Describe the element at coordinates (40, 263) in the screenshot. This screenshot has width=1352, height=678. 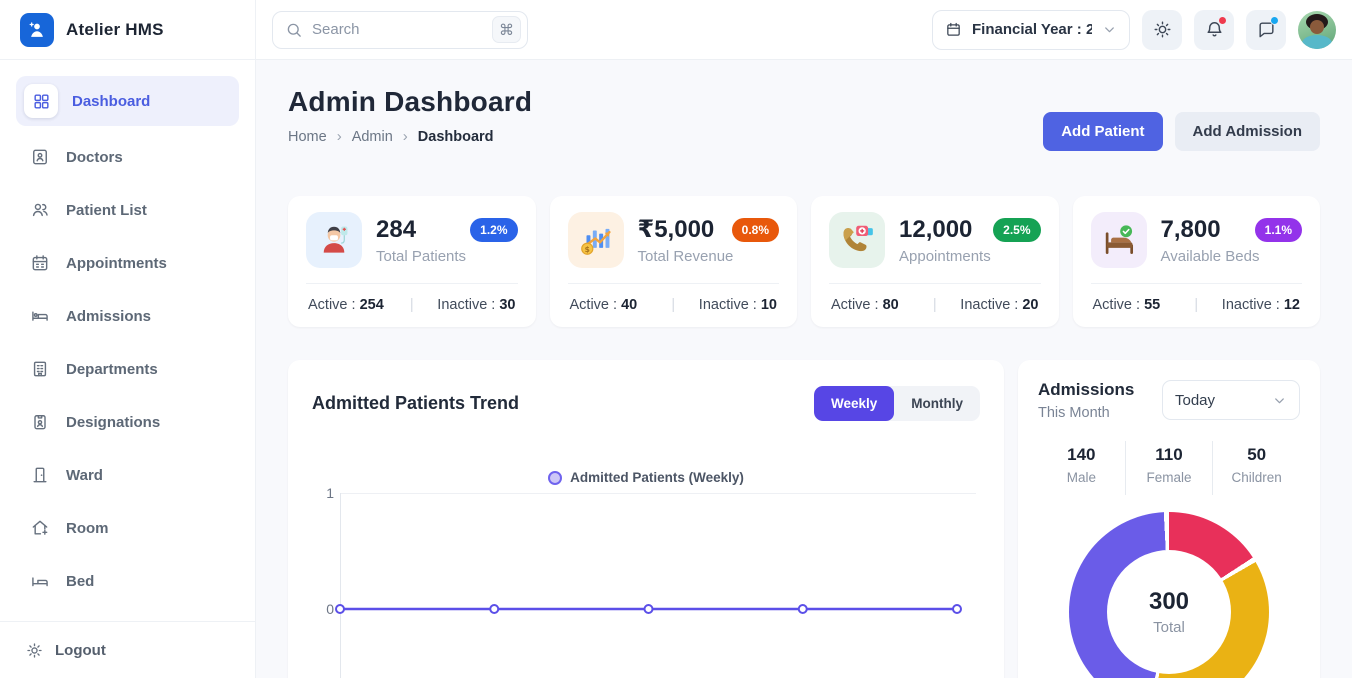
I see `calendar-icon` at that location.